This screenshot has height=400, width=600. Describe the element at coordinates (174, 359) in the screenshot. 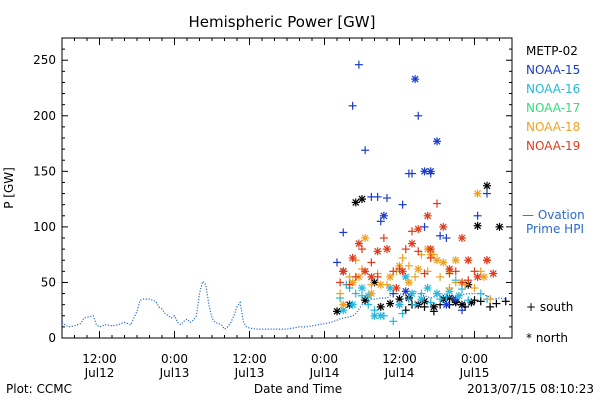

I see `x-tick-time: 0:00` at that location.